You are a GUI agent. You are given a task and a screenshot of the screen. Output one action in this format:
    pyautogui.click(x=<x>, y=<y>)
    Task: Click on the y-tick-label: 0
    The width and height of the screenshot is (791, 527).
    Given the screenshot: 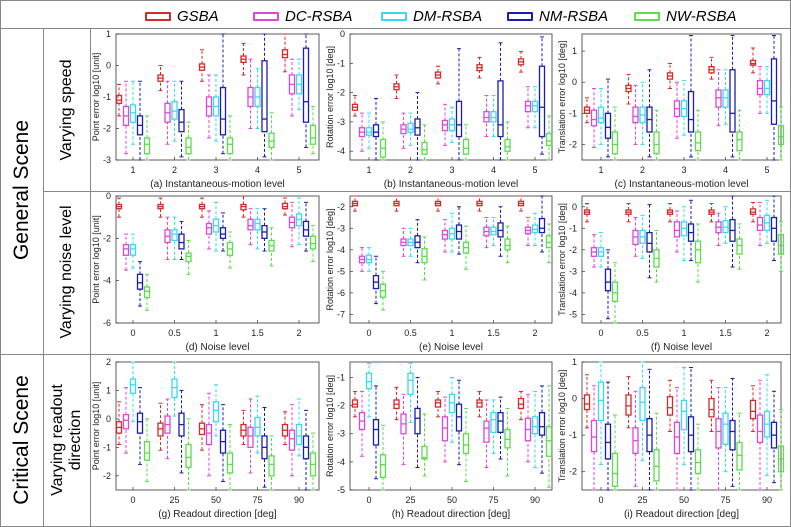 What is the action you would take?
    pyautogui.click(x=574, y=207)
    